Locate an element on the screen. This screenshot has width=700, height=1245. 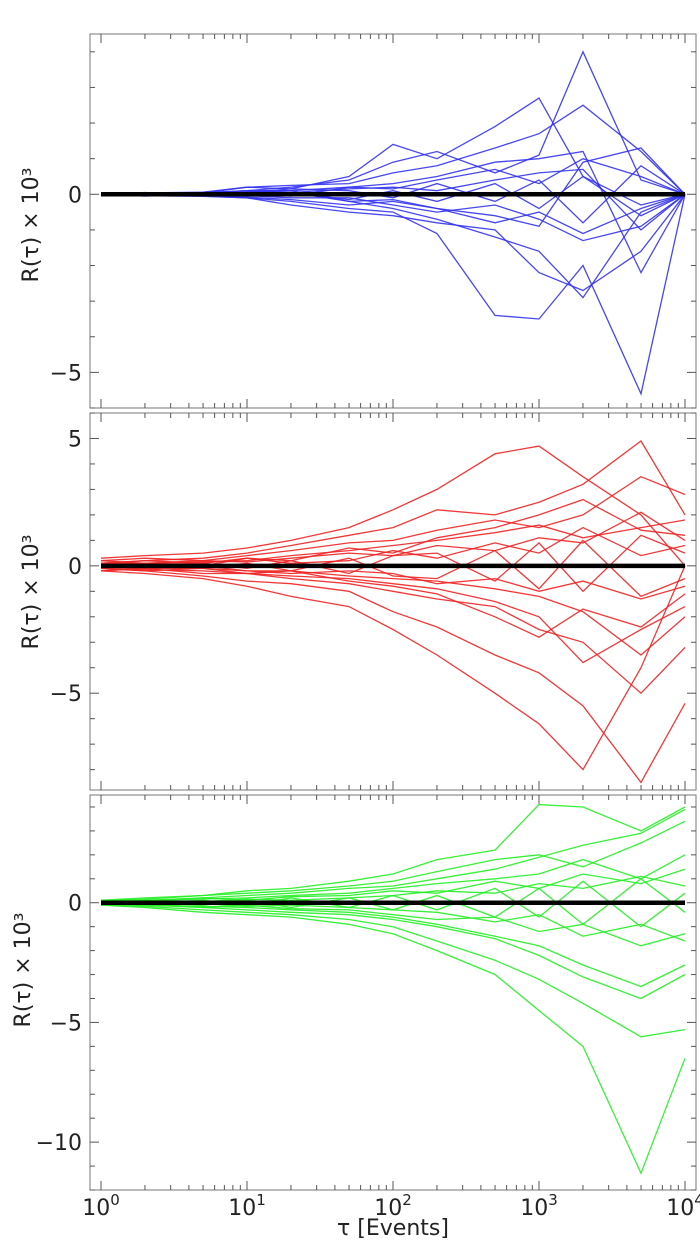
y-tick-label-top: −5 is located at coordinates (66, 373).